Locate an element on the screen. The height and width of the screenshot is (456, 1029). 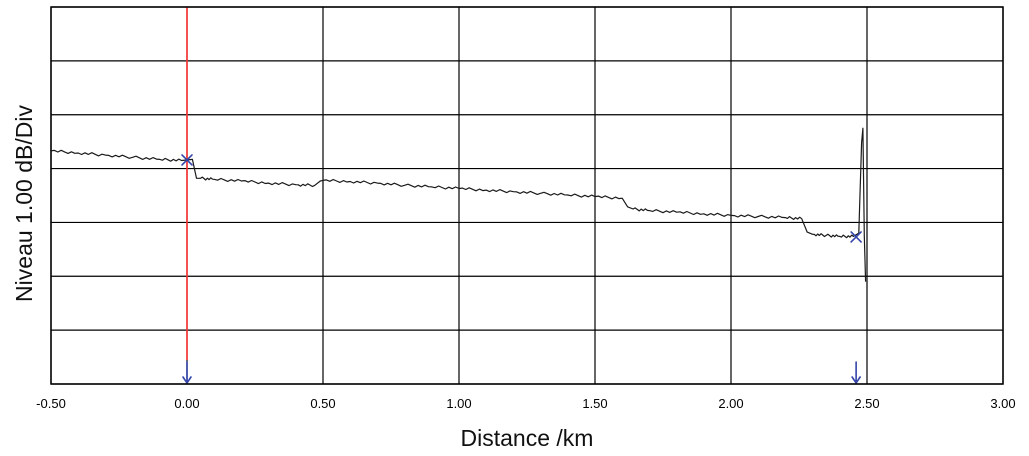
x-axis-title: Distance /km is located at coordinates (527, 438).